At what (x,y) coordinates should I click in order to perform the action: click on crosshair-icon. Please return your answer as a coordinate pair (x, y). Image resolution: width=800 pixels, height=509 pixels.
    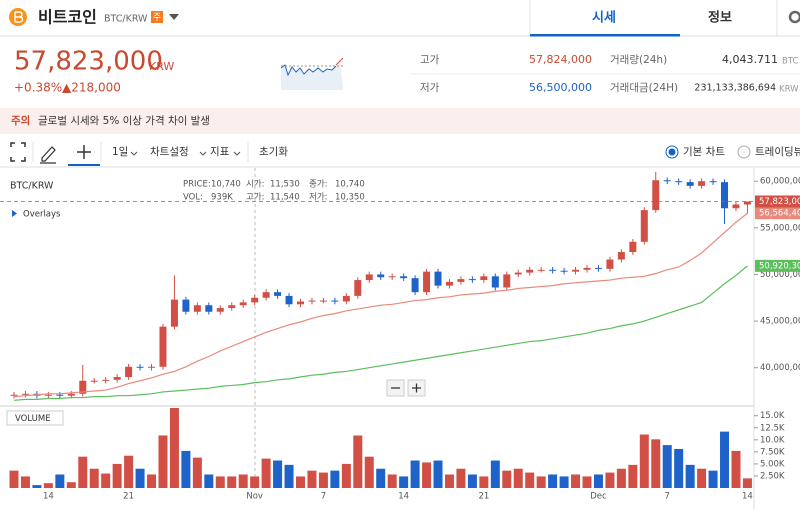
    Looking at the image, I should click on (84, 152).